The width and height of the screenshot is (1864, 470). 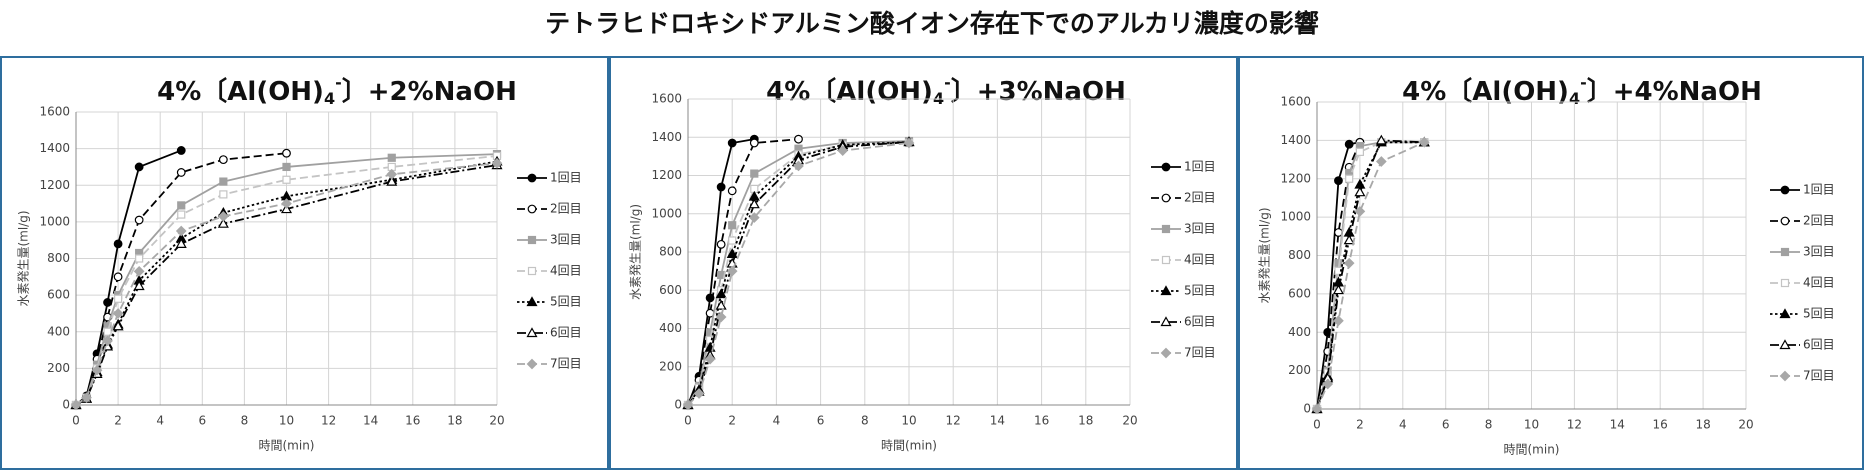 I want to click on legend-label: 1回目, so click(x=1819, y=190).